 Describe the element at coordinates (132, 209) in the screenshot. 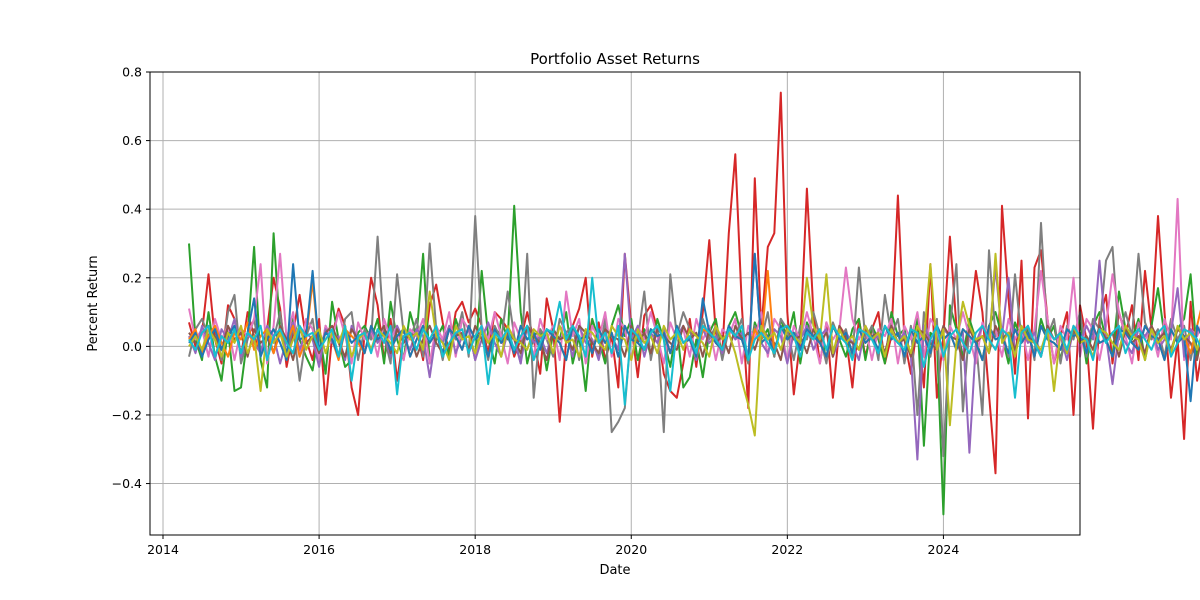

I see `y-tick-label: 0.4` at that location.